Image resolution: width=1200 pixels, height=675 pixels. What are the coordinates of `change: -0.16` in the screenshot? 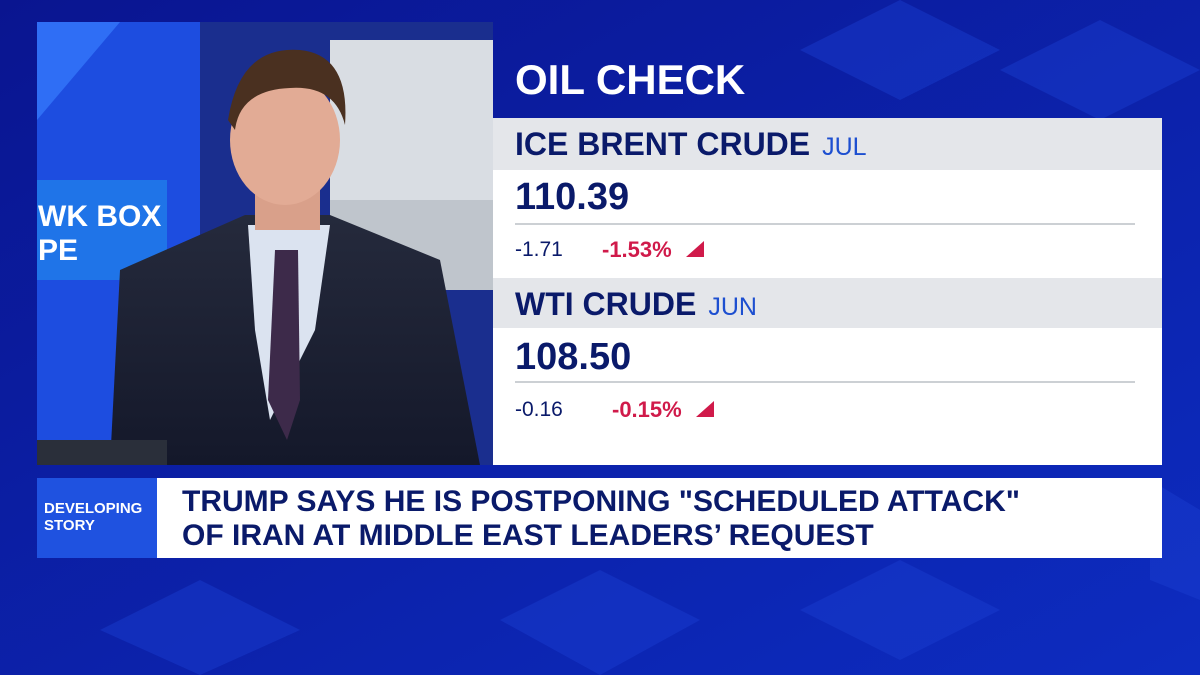 It's located at (539, 409).